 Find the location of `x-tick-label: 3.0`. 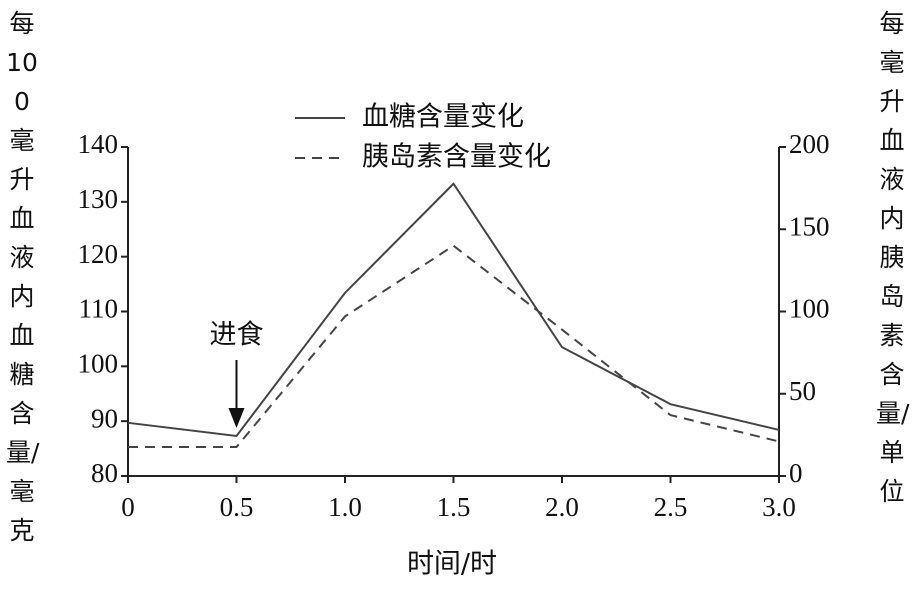

x-tick-label: 3.0 is located at coordinates (779, 507).